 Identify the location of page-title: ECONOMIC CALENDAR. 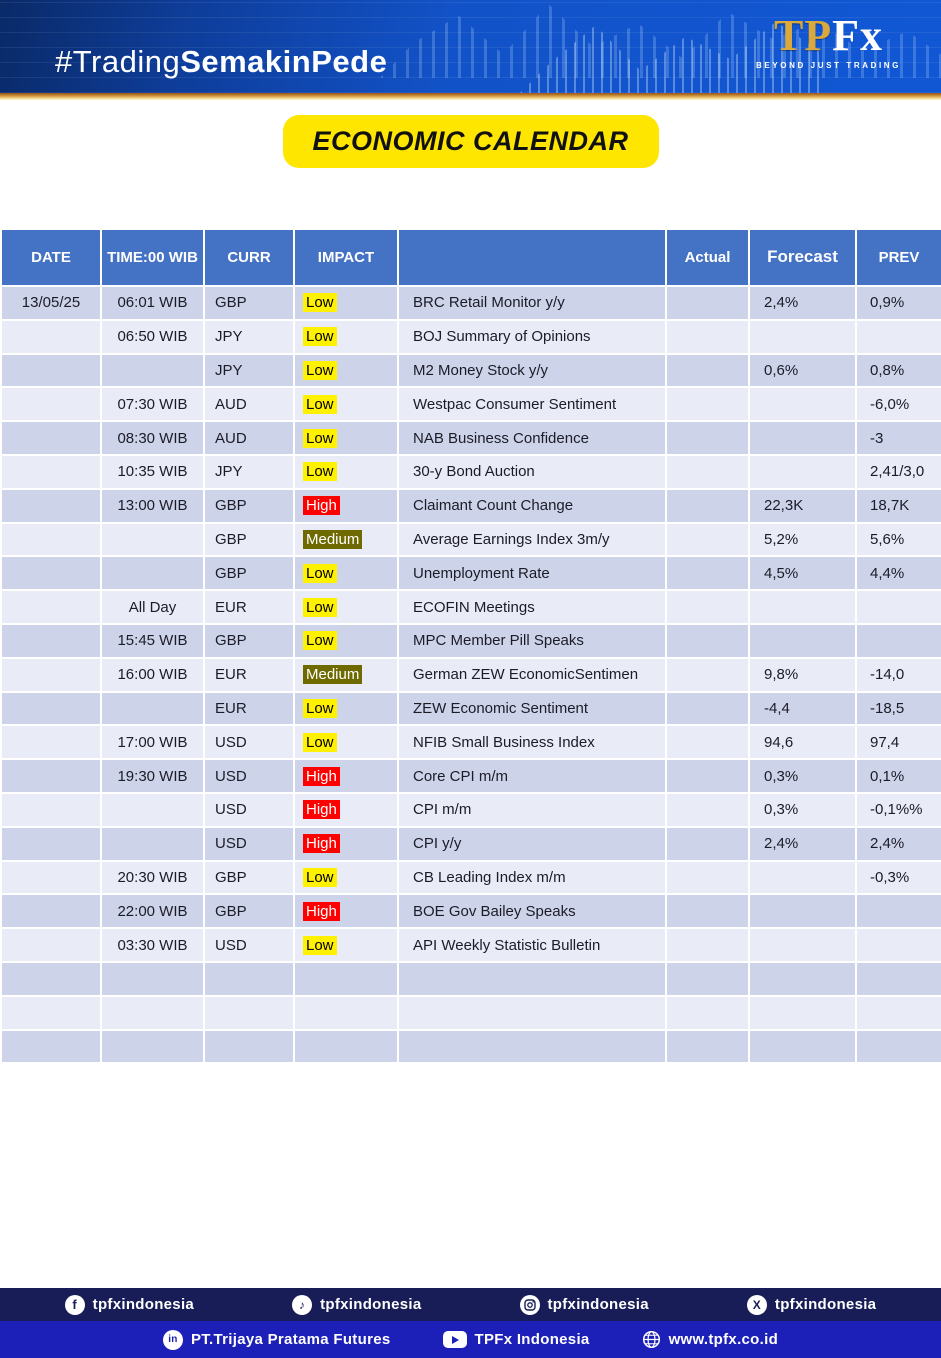
(470, 141).